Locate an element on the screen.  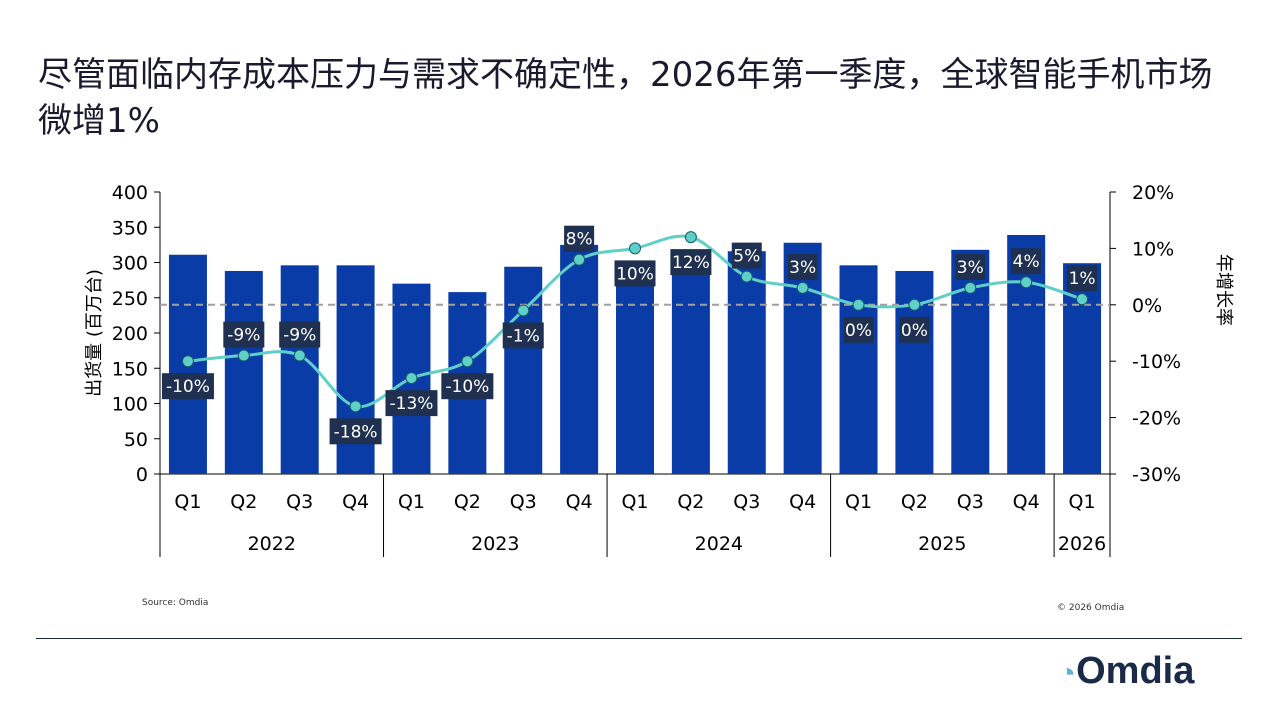
y-tick-label: 350 is located at coordinates (130, 228).